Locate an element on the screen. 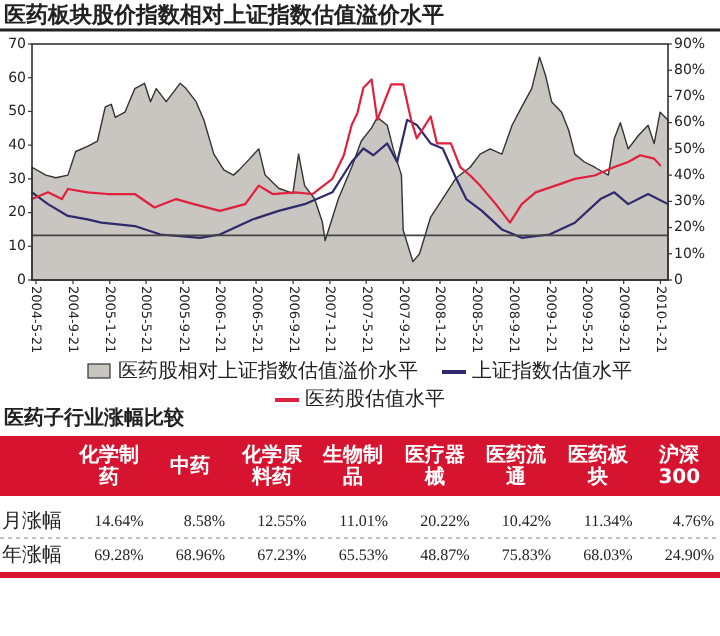 The width and height of the screenshot is (720, 636). category-label: 化学原料药 is located at coordinates (270, 465).